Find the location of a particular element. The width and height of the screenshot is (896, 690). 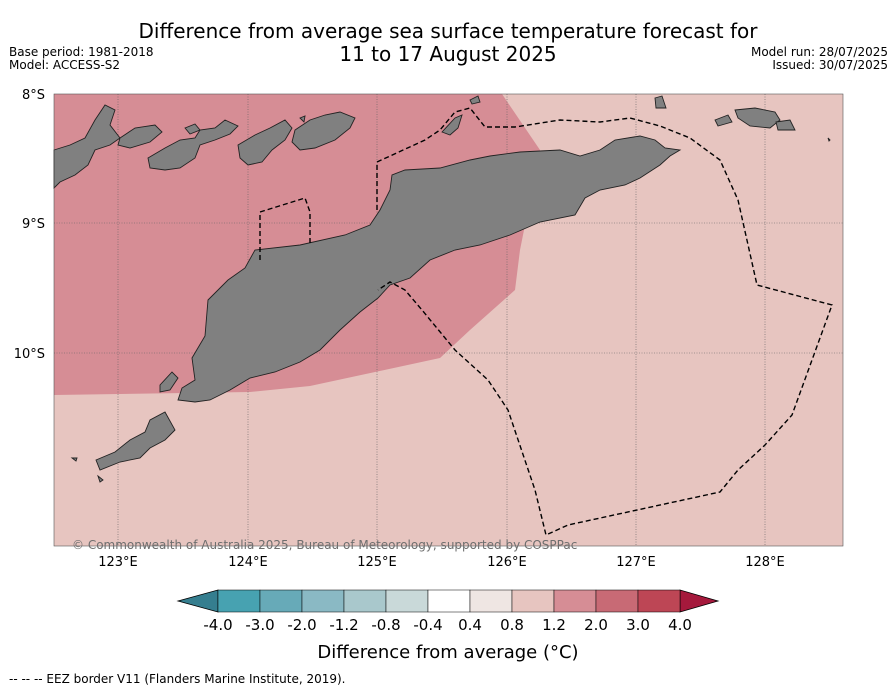

lon-label-123e: 123°E is located at coordinates (118, 562).